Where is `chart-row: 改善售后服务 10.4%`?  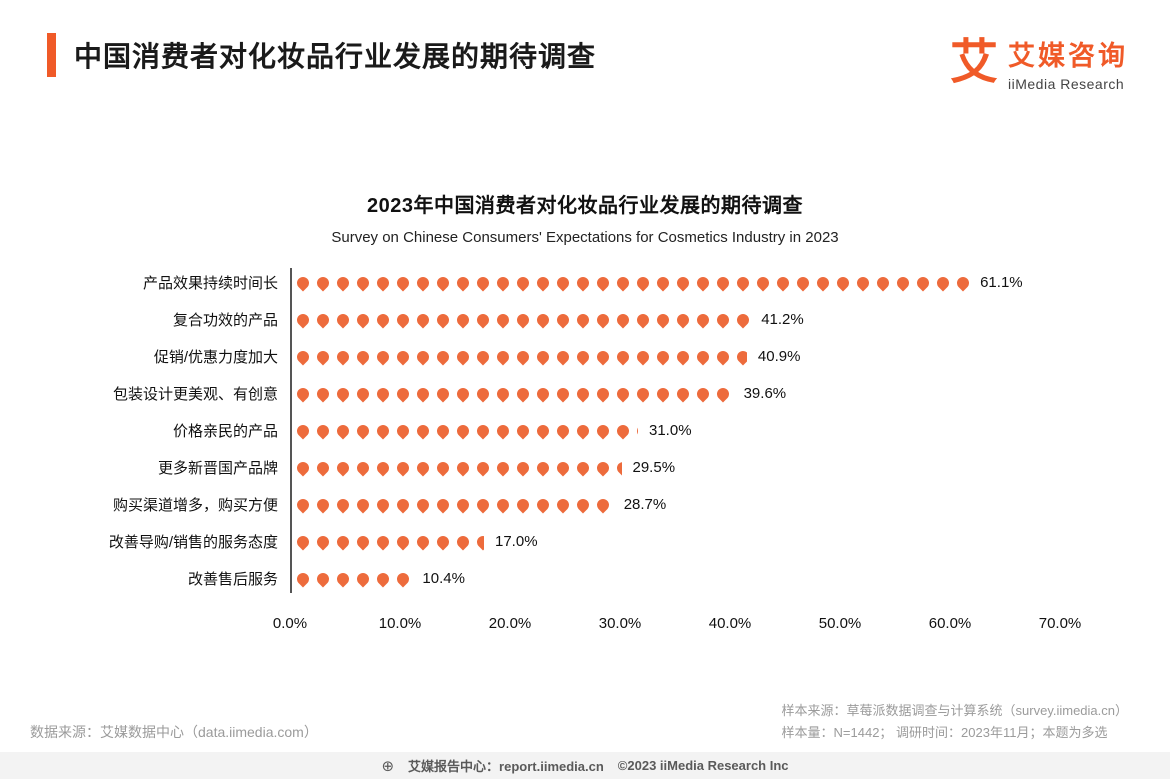 chart-row: 改善售后服务 10.4% is located at coordinates (610, 578).